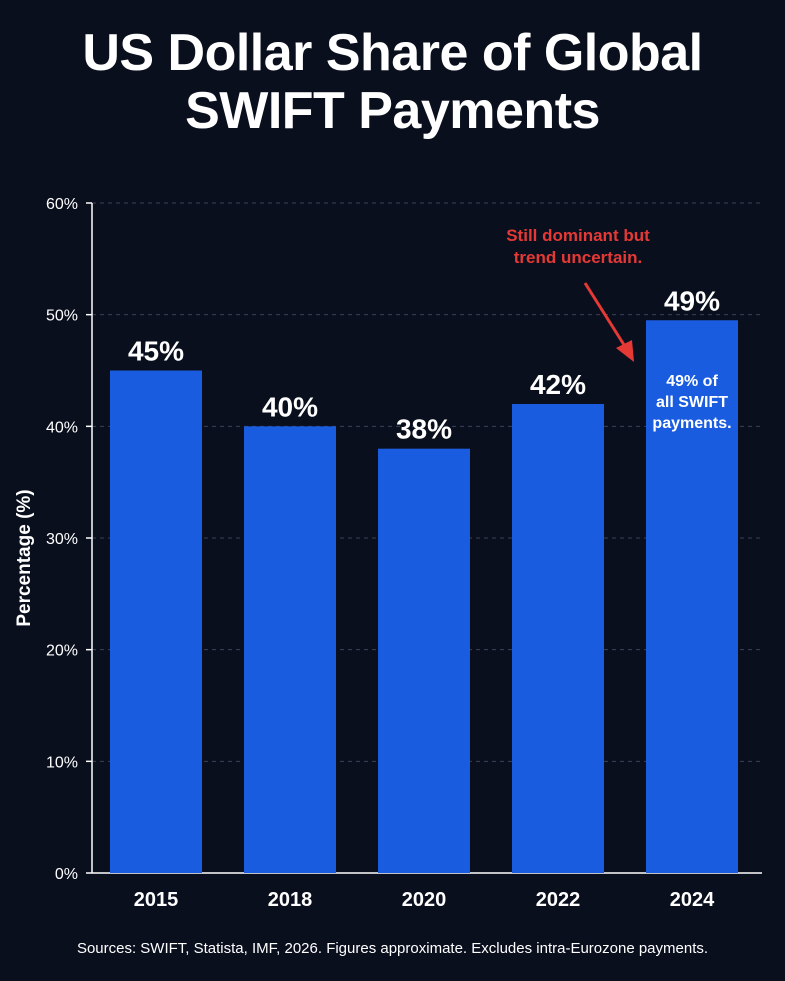  What do you see at coordinates (62, 316) in the screenshot?
I see `y-tick-label: 50%` at bounding box center [62, 316].